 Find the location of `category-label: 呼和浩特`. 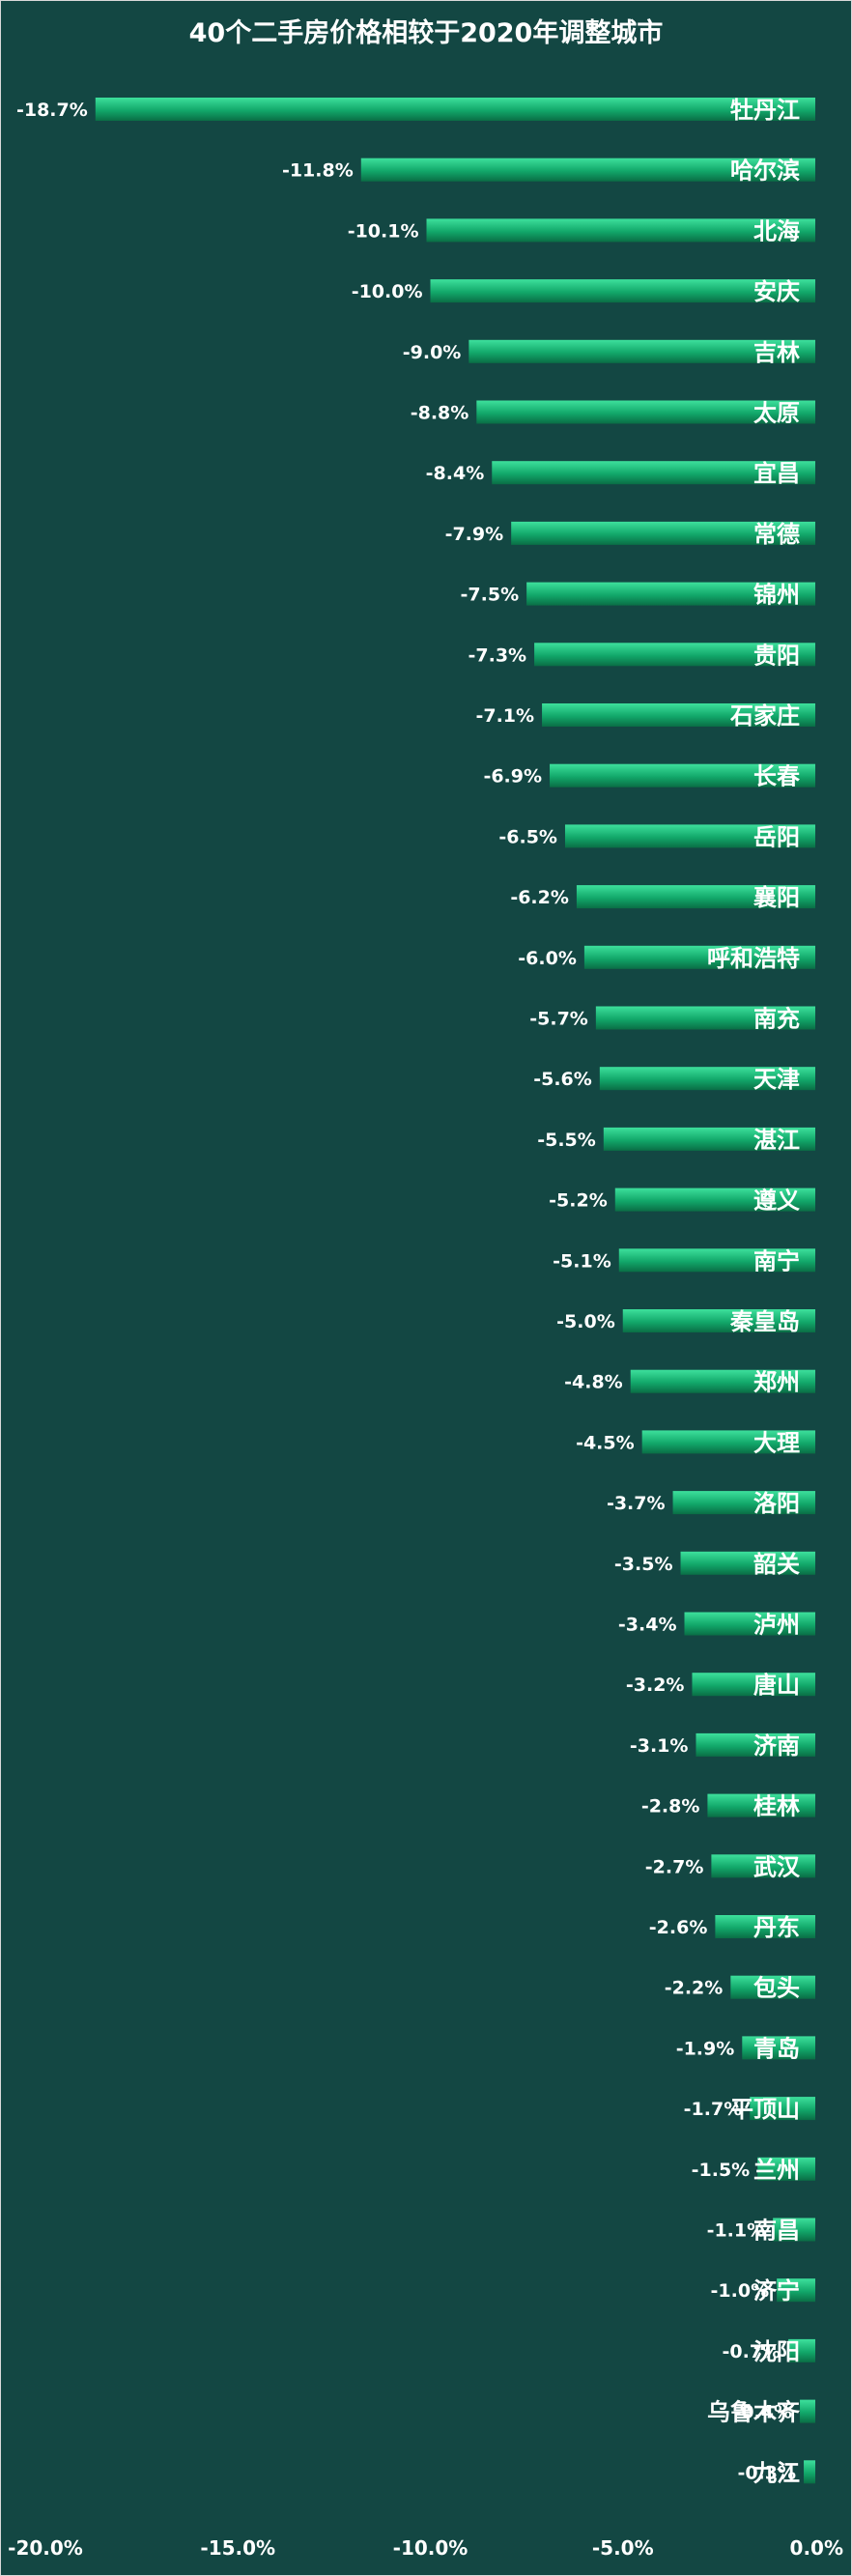

category-label: 呼和浩特 is located at coordinates (753, 959).